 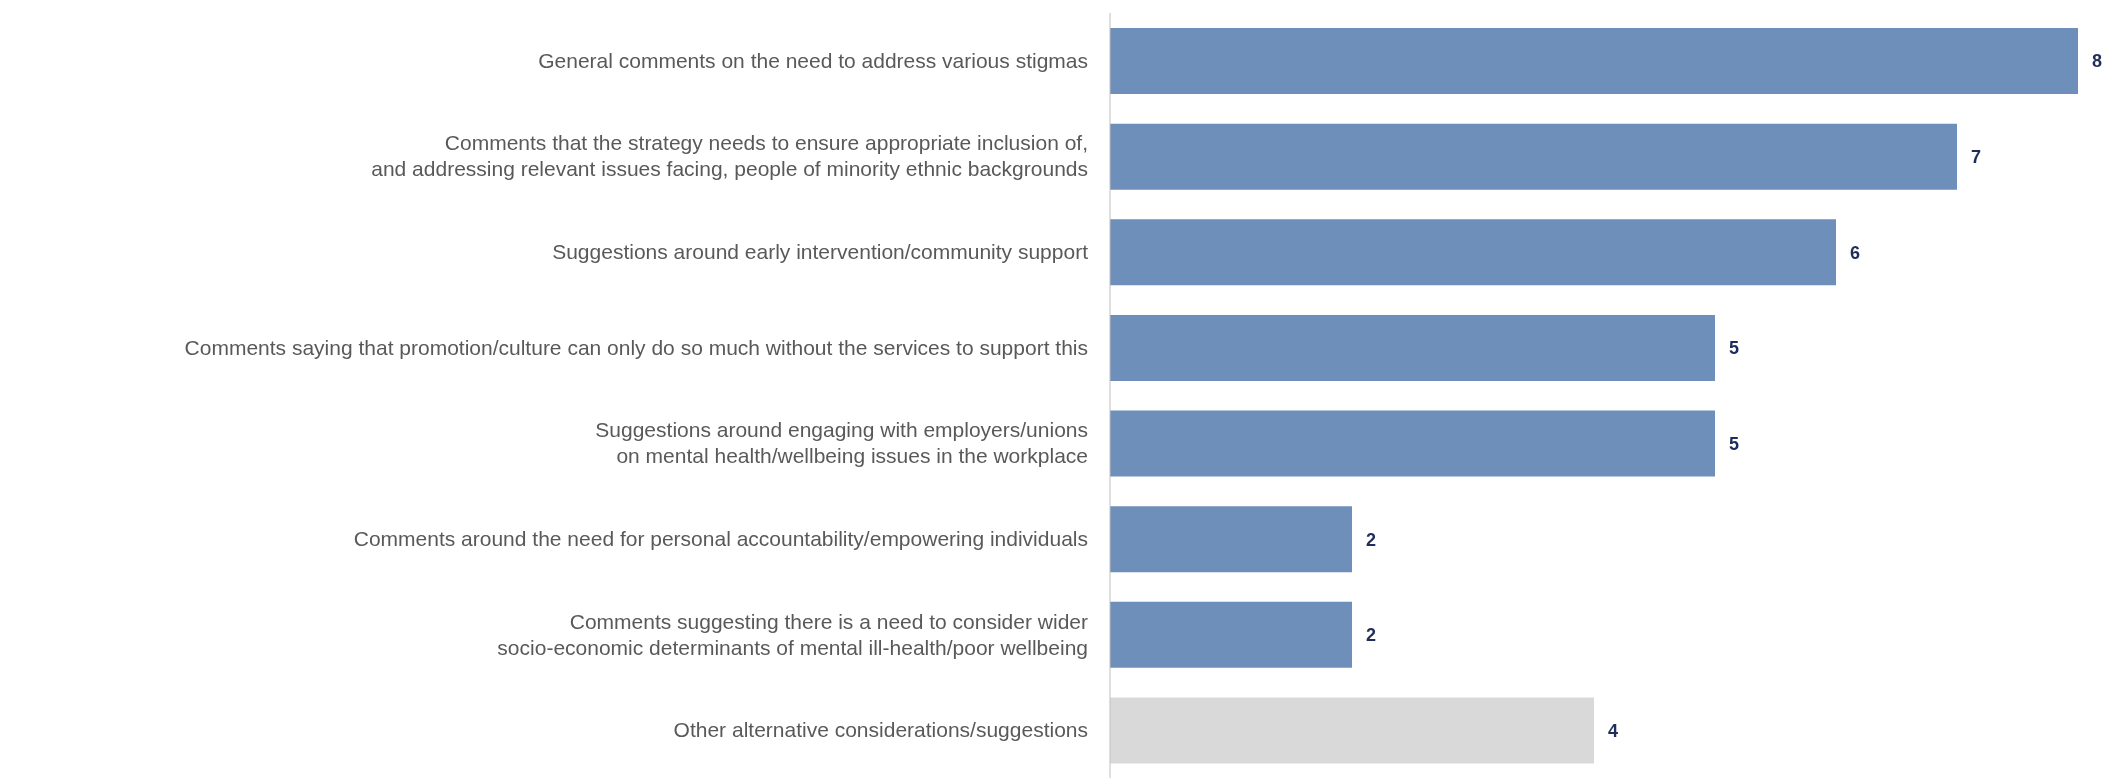 I want to click on y-tick-label: Comments suggesting there is a need to consider wider socio-economic determinants of mental ill-health/poor wellbeing, so click(x=792, y=634).